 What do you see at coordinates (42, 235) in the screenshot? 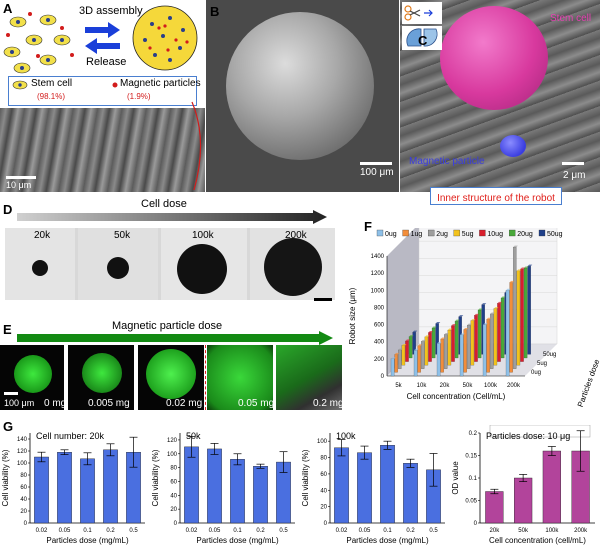
I see `dose-label-20k: 20k` at bounding box center [42, 235].